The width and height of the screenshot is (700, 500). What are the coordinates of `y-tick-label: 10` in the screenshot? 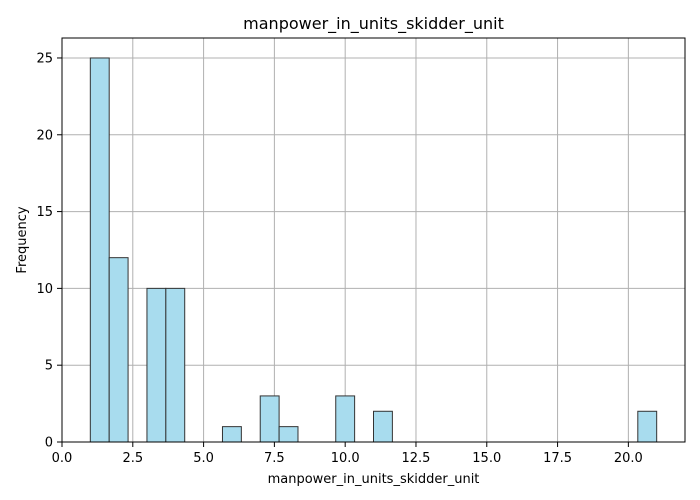 It's located at (44, 289).